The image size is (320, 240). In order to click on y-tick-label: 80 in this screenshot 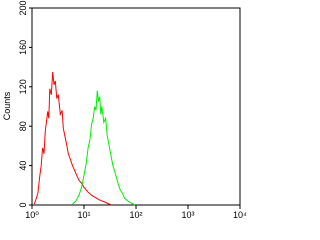, I will do `click(23, 126)`.